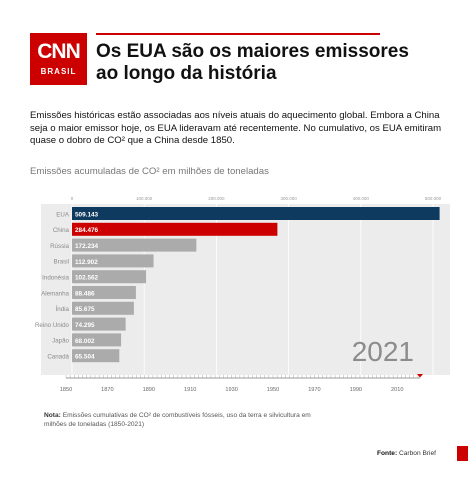  What do you see at coordinates (85, 309) in the screenshot?
I see `value-label: 85.675` at bounding box center [85, 309].